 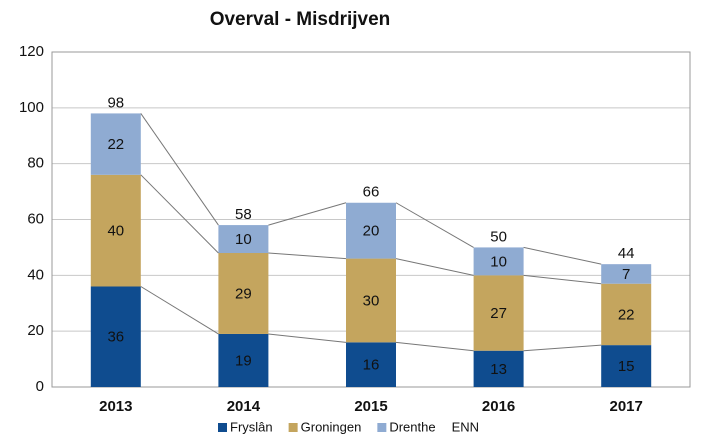 I want to click on data-label: 27, so click(x=498, y=313).